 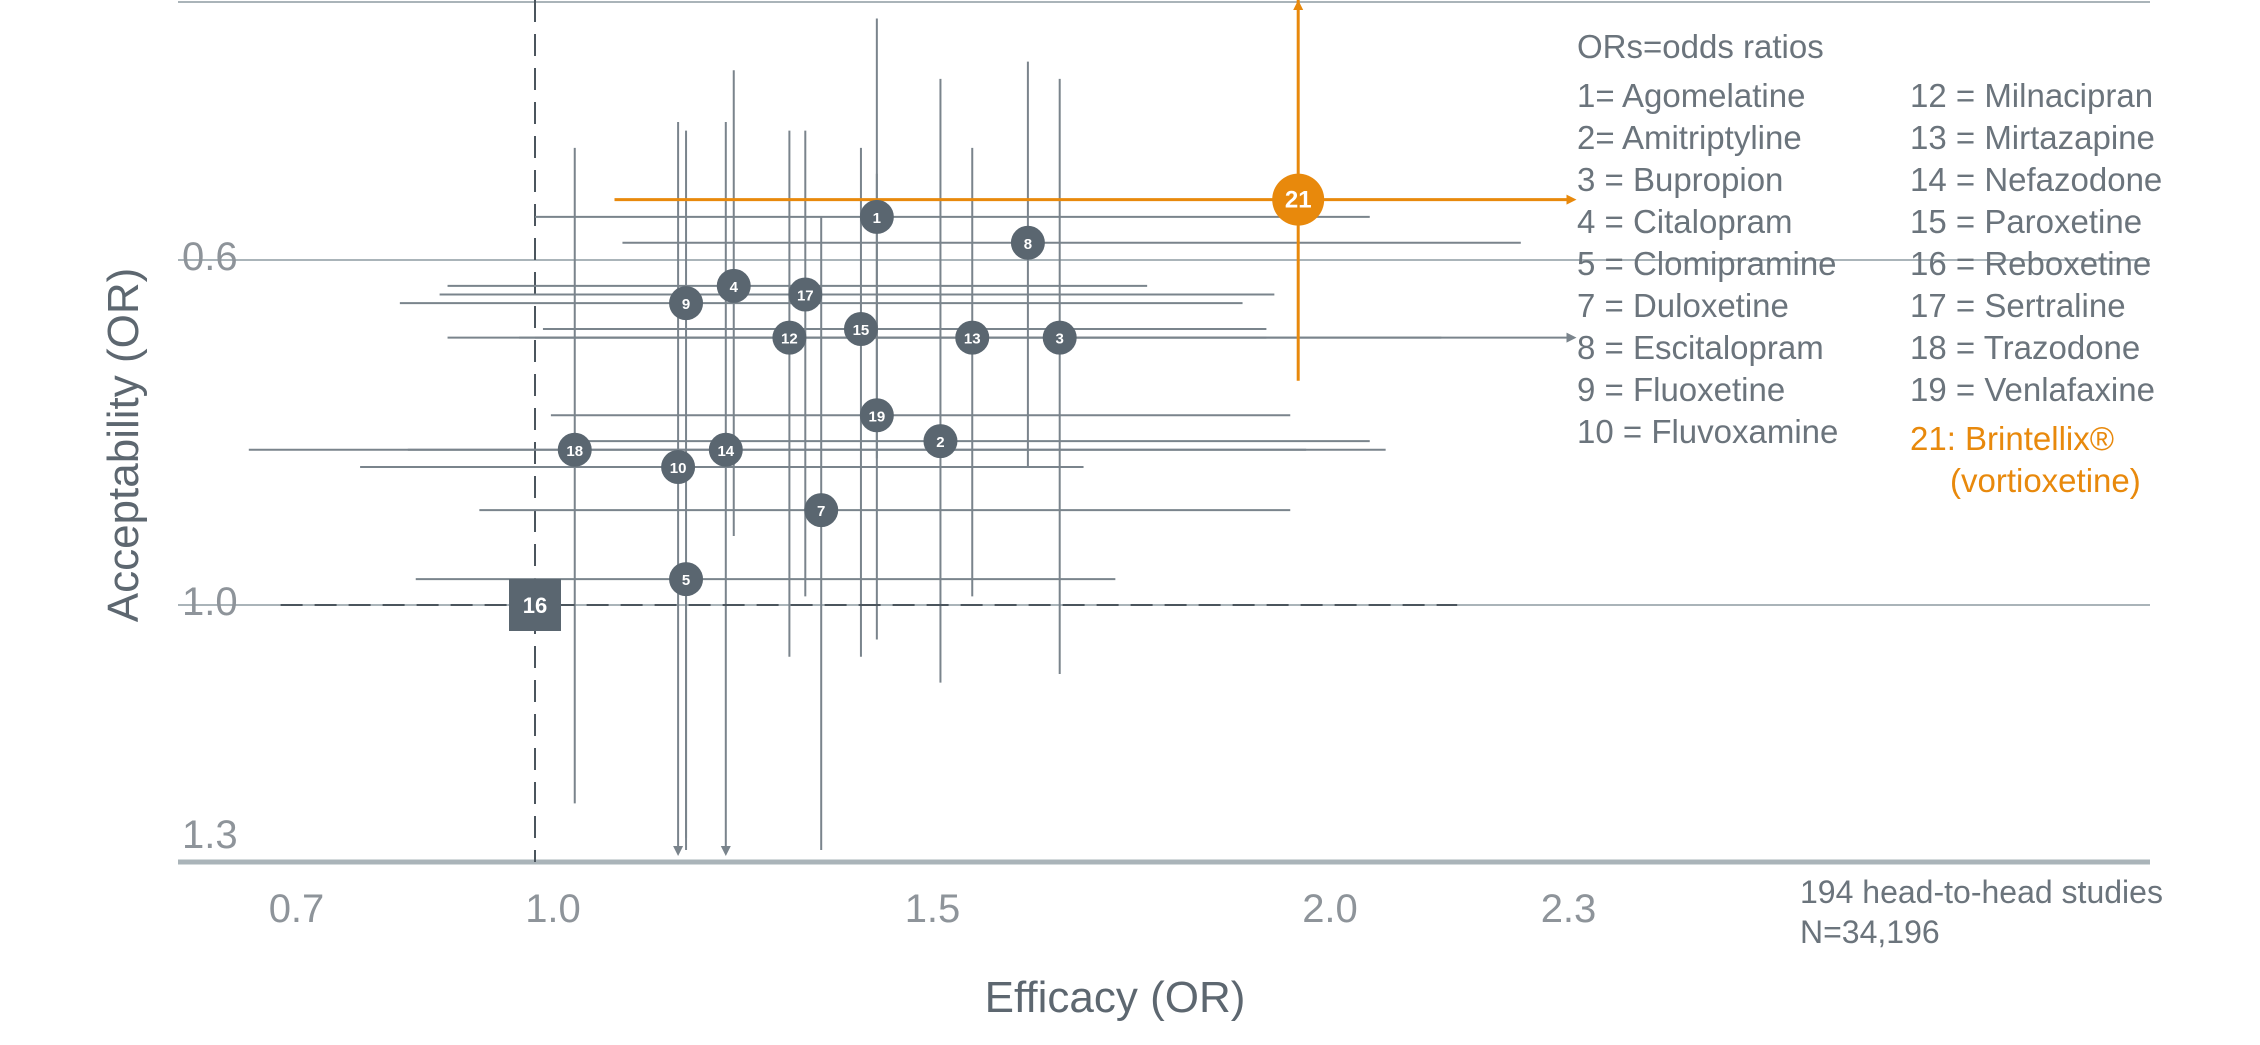 I want to click on legend-highlight-line2: (vortioxetine), so click(x=2045, y=480).